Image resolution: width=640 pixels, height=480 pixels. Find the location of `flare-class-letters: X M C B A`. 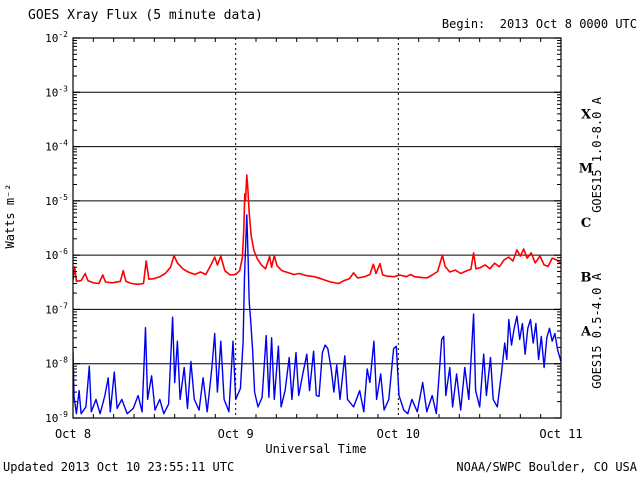

flare-class-letters: X M C B A is located at coordinates (586, 223).